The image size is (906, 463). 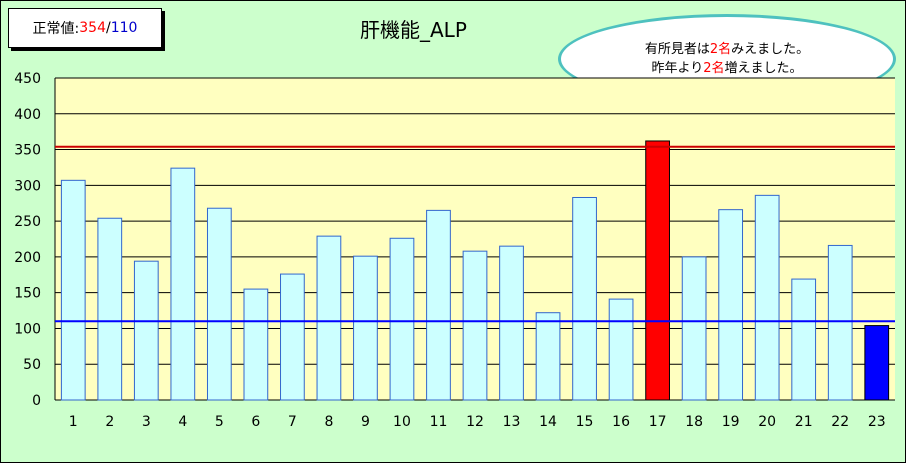 What do you see at coordinates (840, 422) in the screenshot?
I see `x-tick-label: 22` at bounding box center [840, 422].